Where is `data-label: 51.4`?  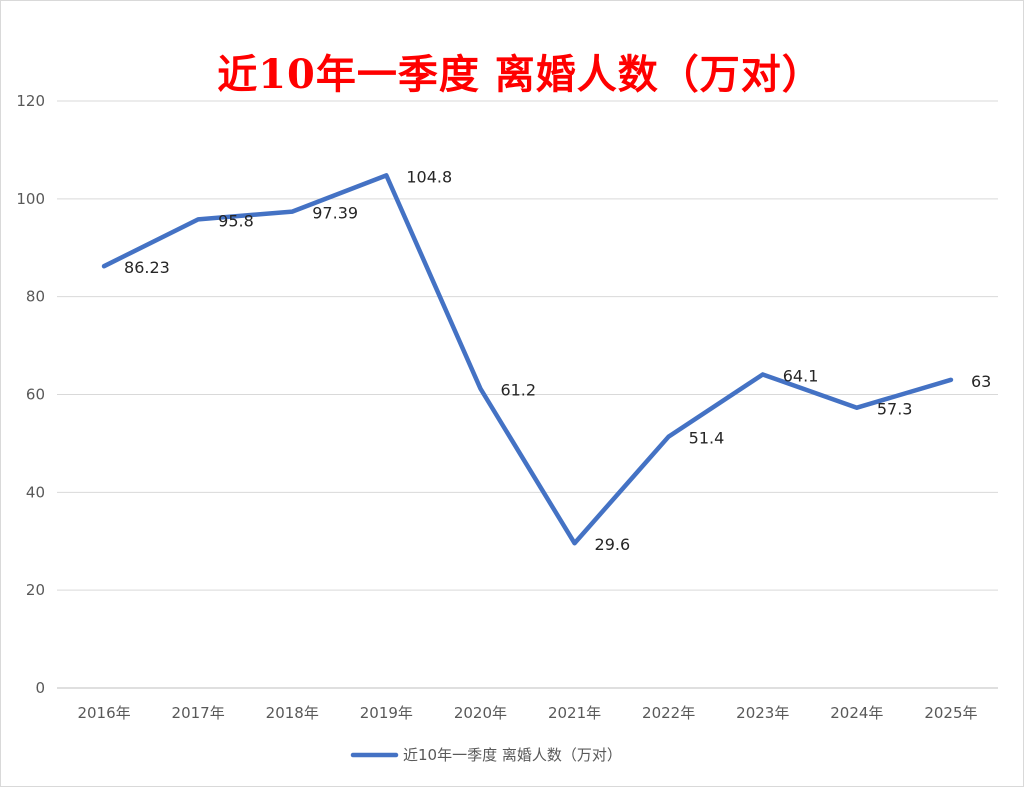 data-label: 51.4 is located at coordinates (707, 438).